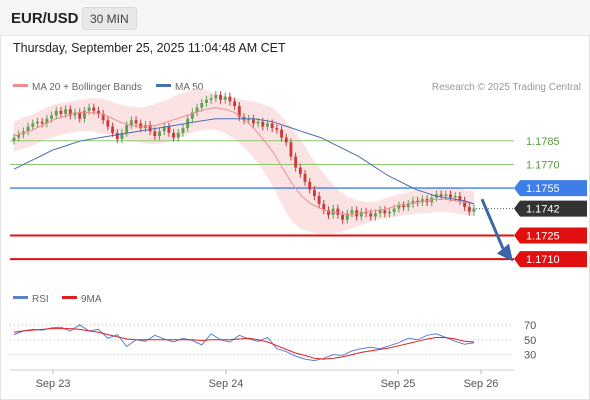 The height and width of the screenshot is (400, 590). I want to click on level-tag-1.1710, so click(550, 259).